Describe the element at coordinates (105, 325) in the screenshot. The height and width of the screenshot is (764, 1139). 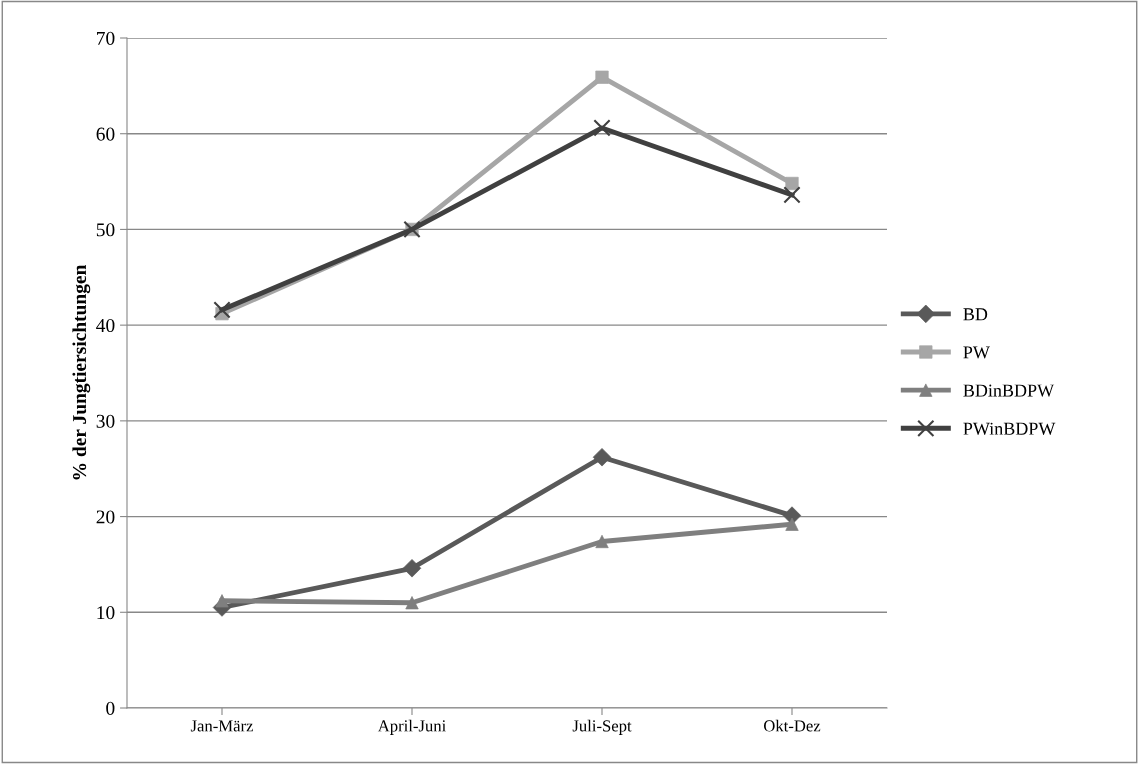
I see `y-tick-label: 40` at that location.